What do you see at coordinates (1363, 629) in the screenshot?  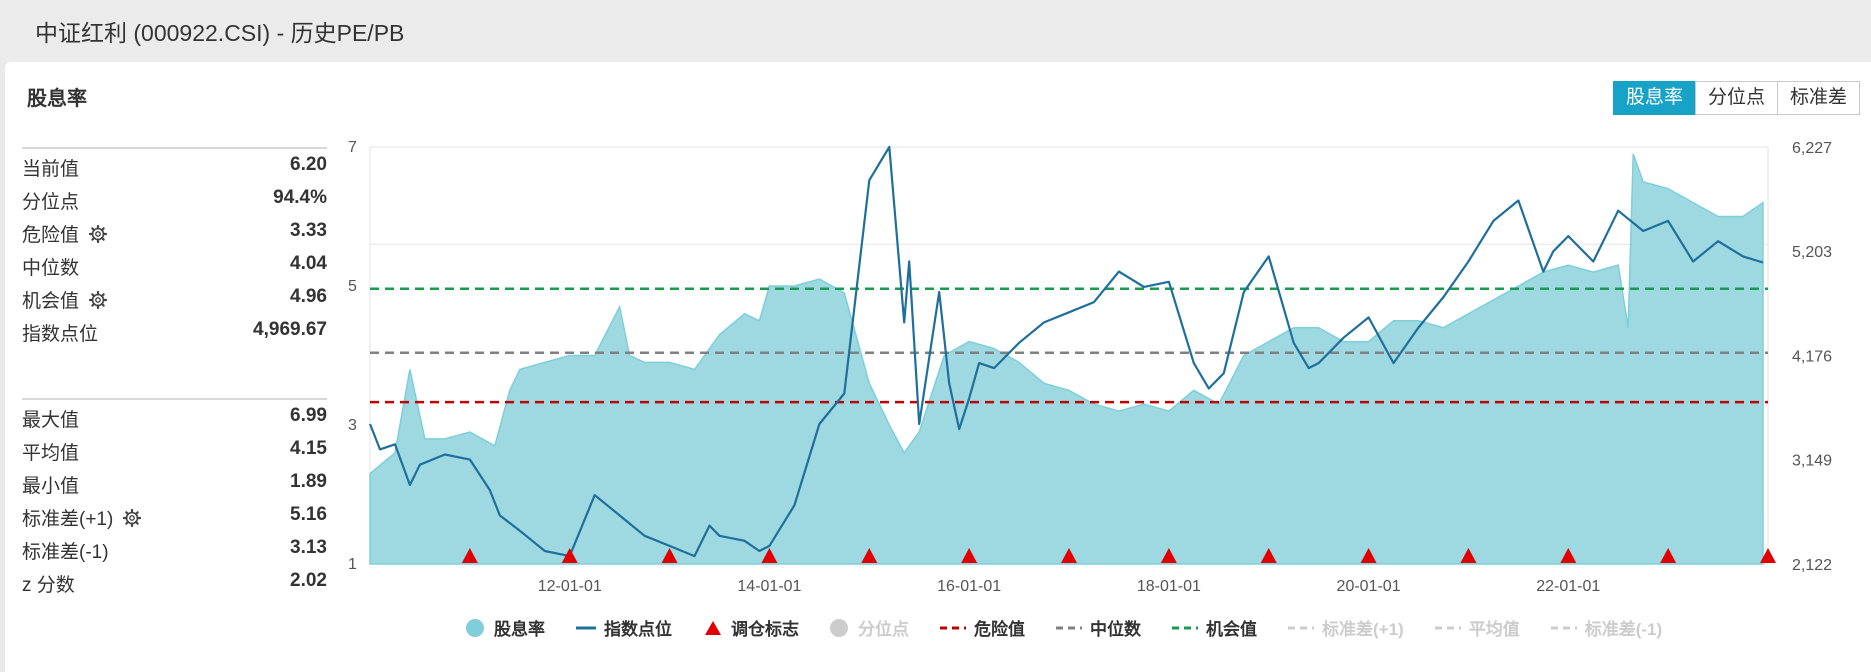 I see `legend-label: 标准差(+1)` at bounding box center [1363, 629].